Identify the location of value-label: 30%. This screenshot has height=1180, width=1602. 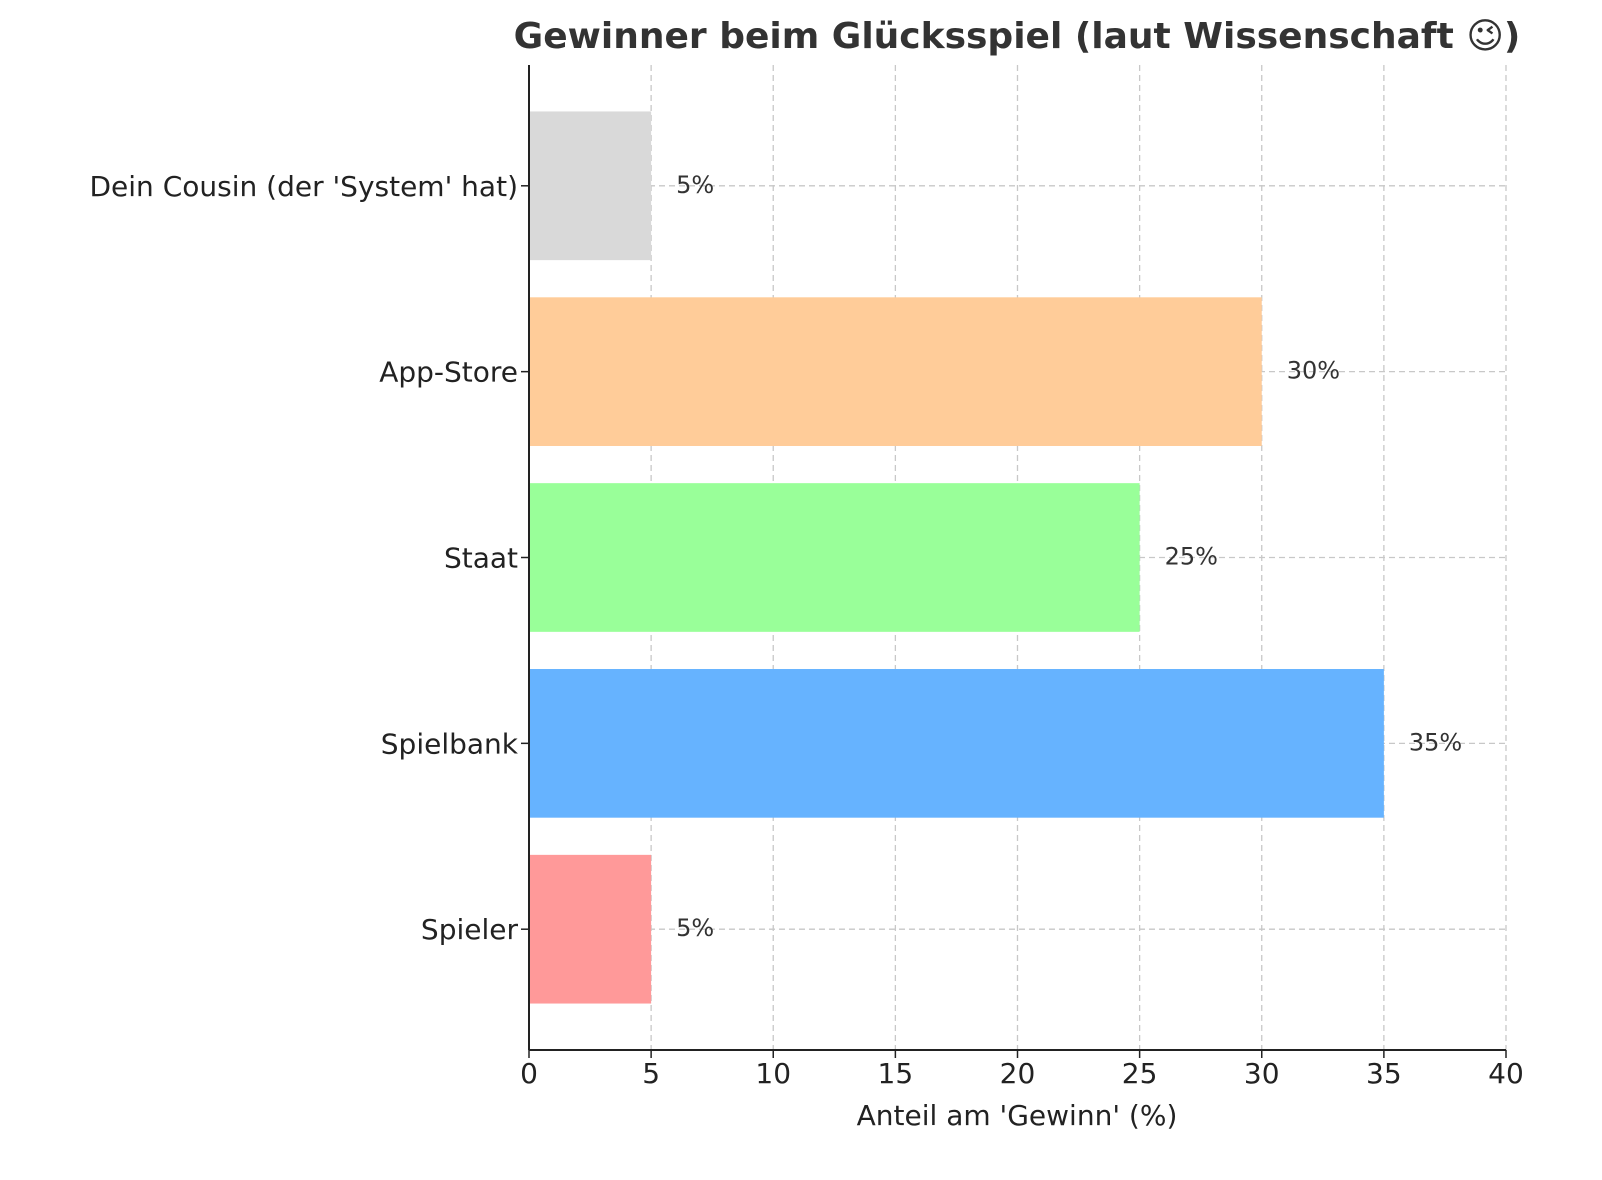
(1313, 371).